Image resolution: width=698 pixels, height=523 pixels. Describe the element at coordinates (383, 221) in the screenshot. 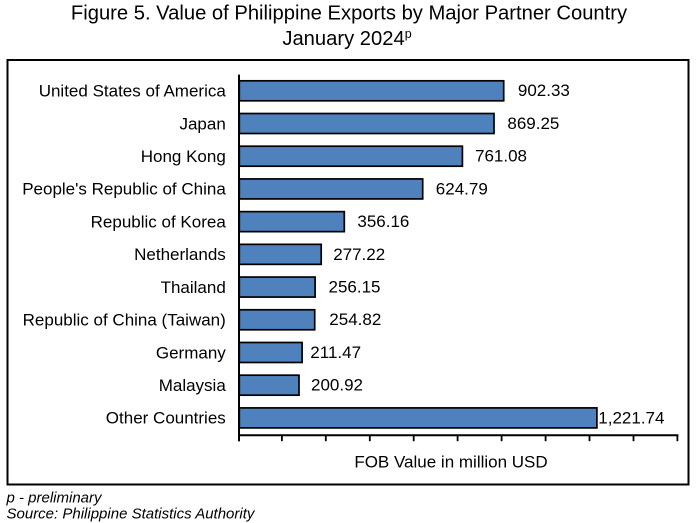

I see `svg-text: 356.16` at that location.